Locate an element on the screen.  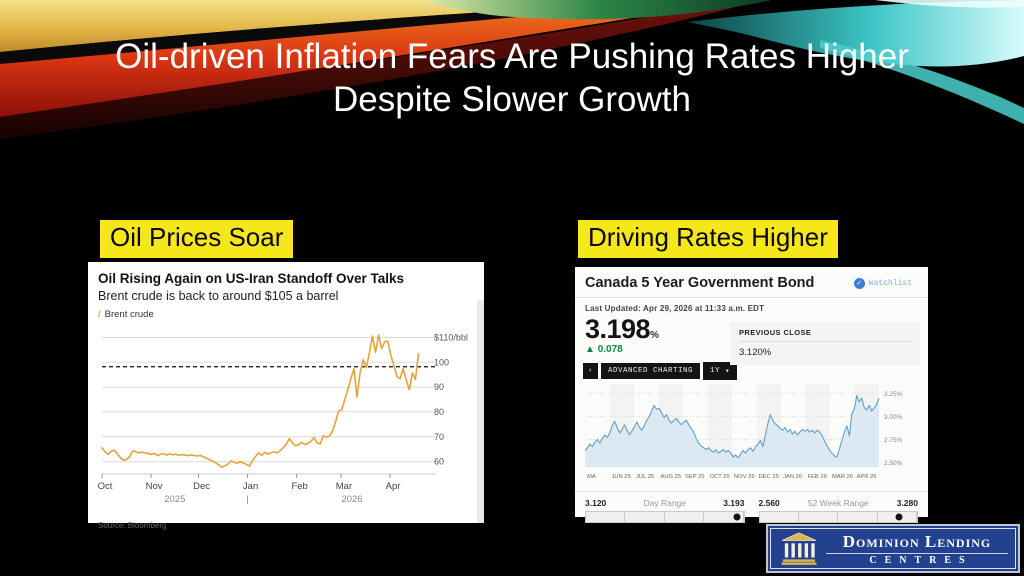
range-label: 1Y is located at coordinates (715, 371).